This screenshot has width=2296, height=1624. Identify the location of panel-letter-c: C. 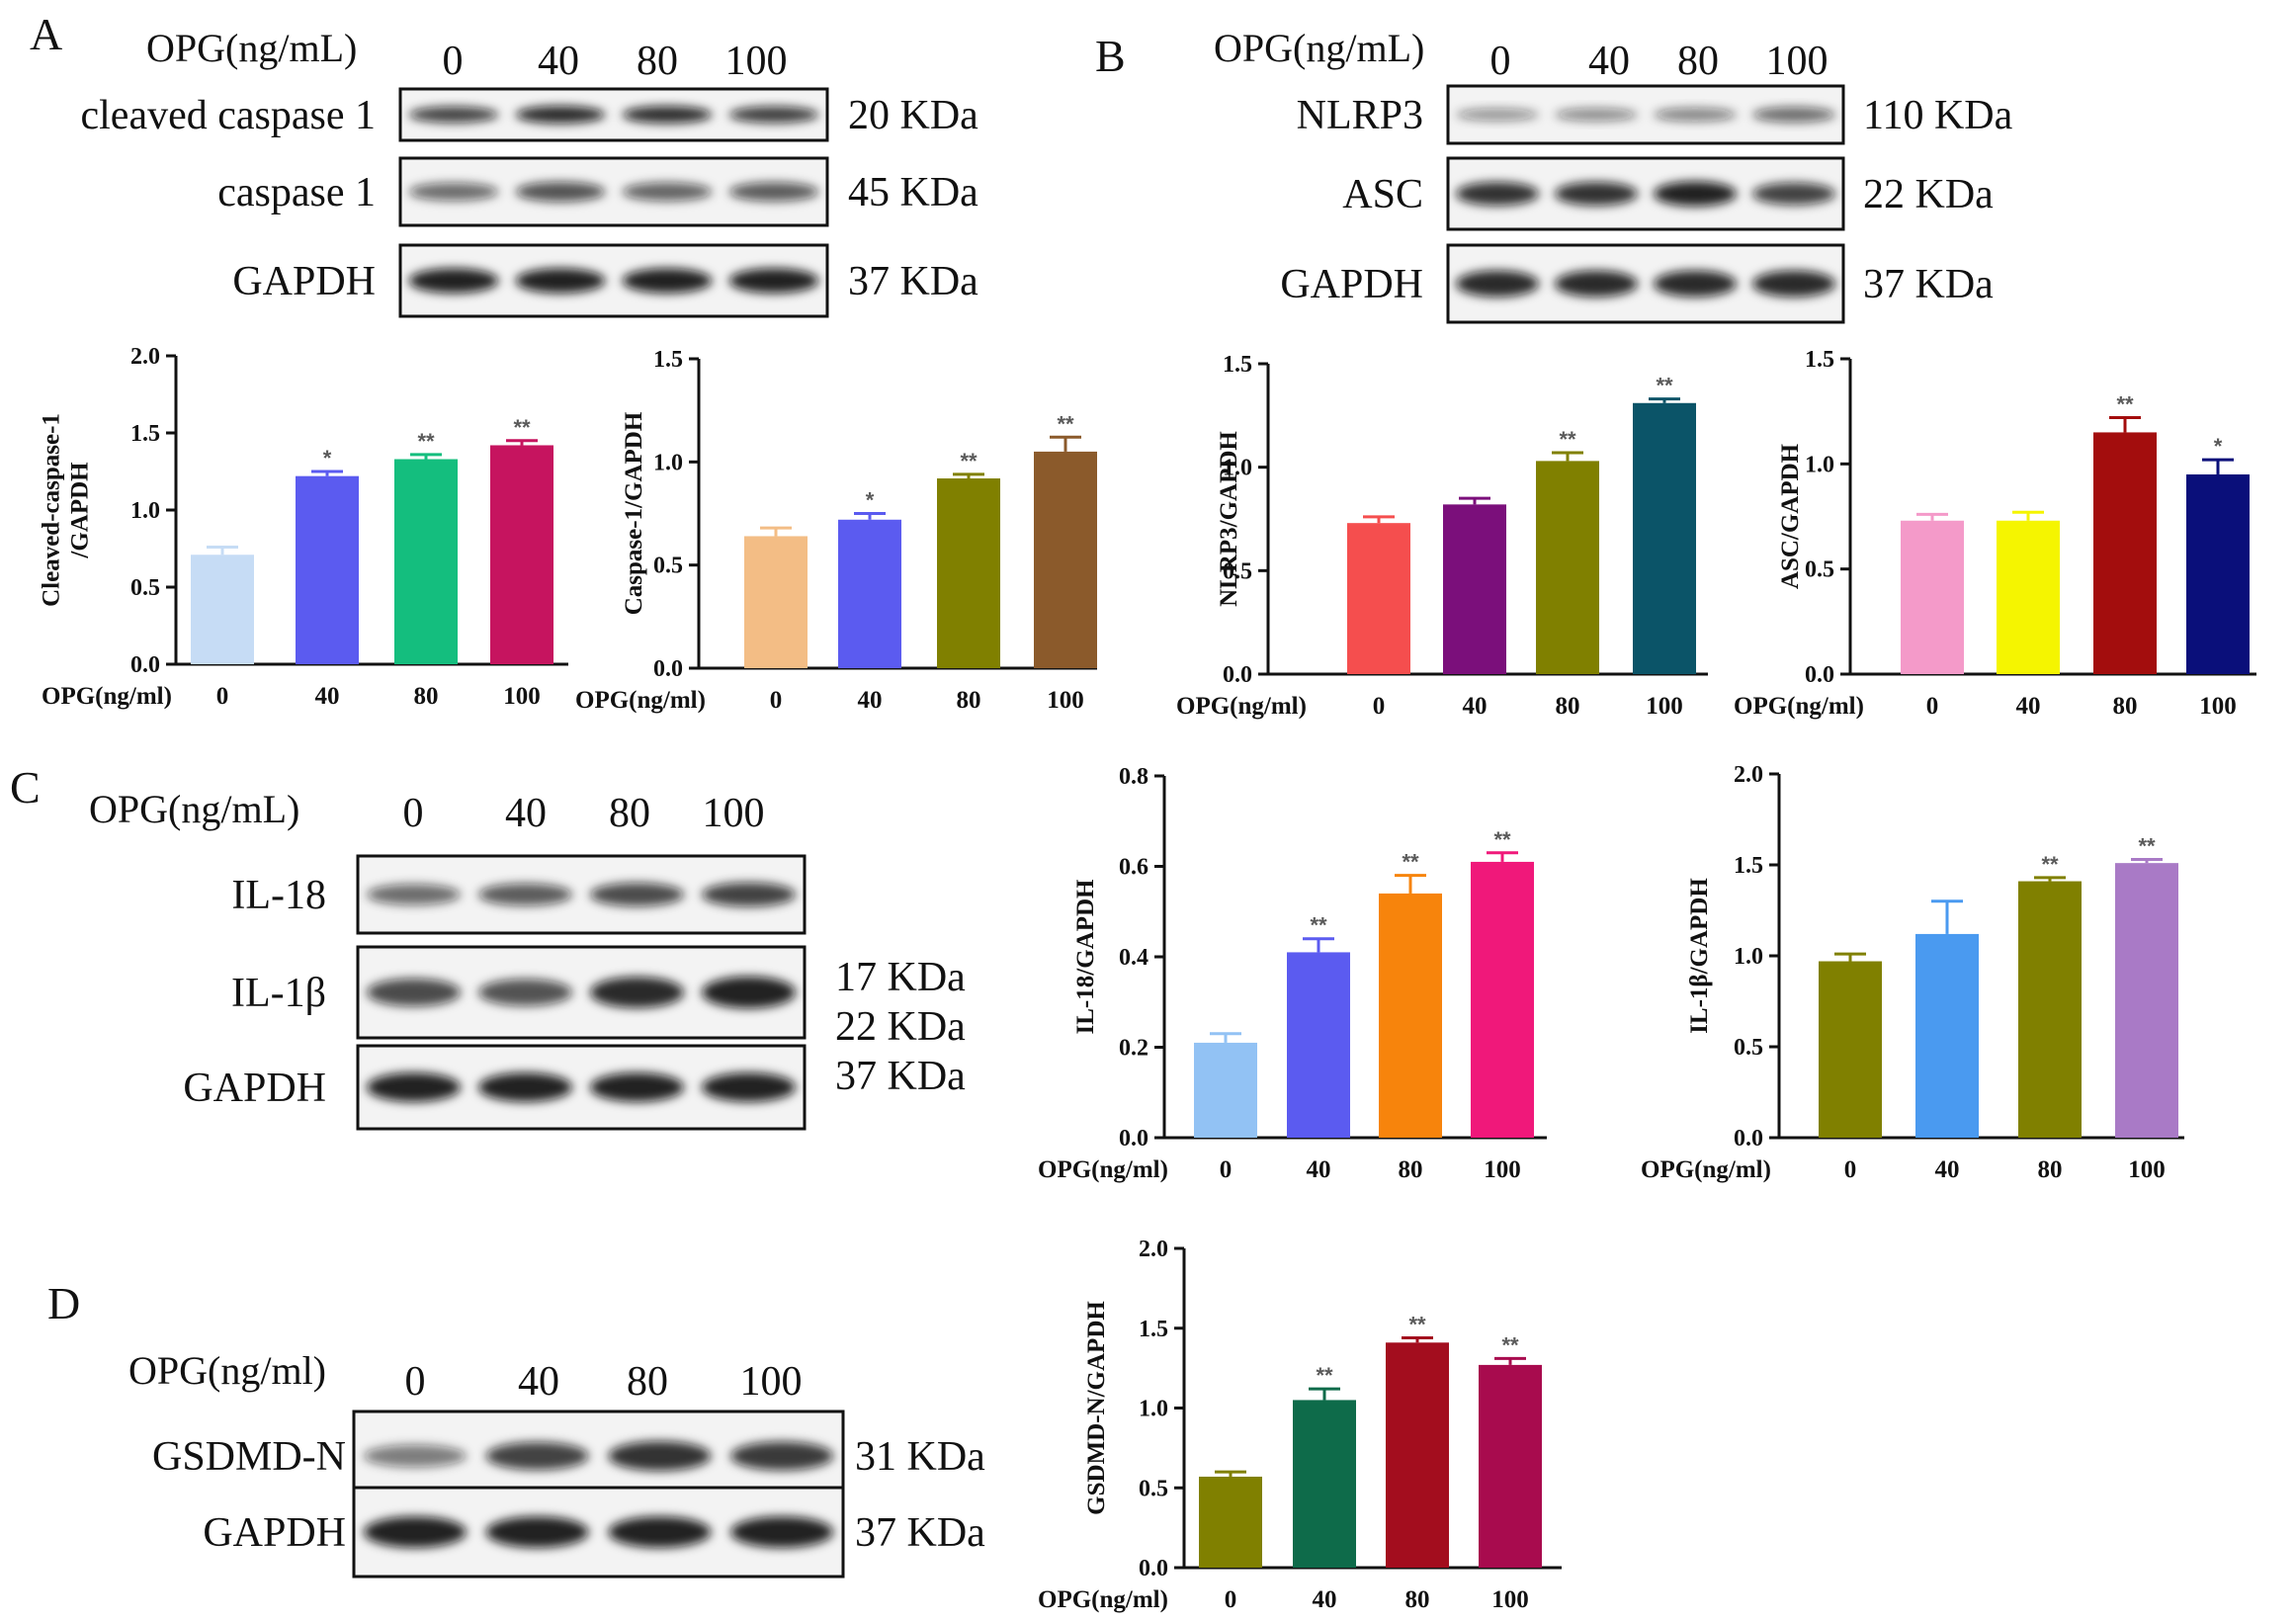
(25, 787).